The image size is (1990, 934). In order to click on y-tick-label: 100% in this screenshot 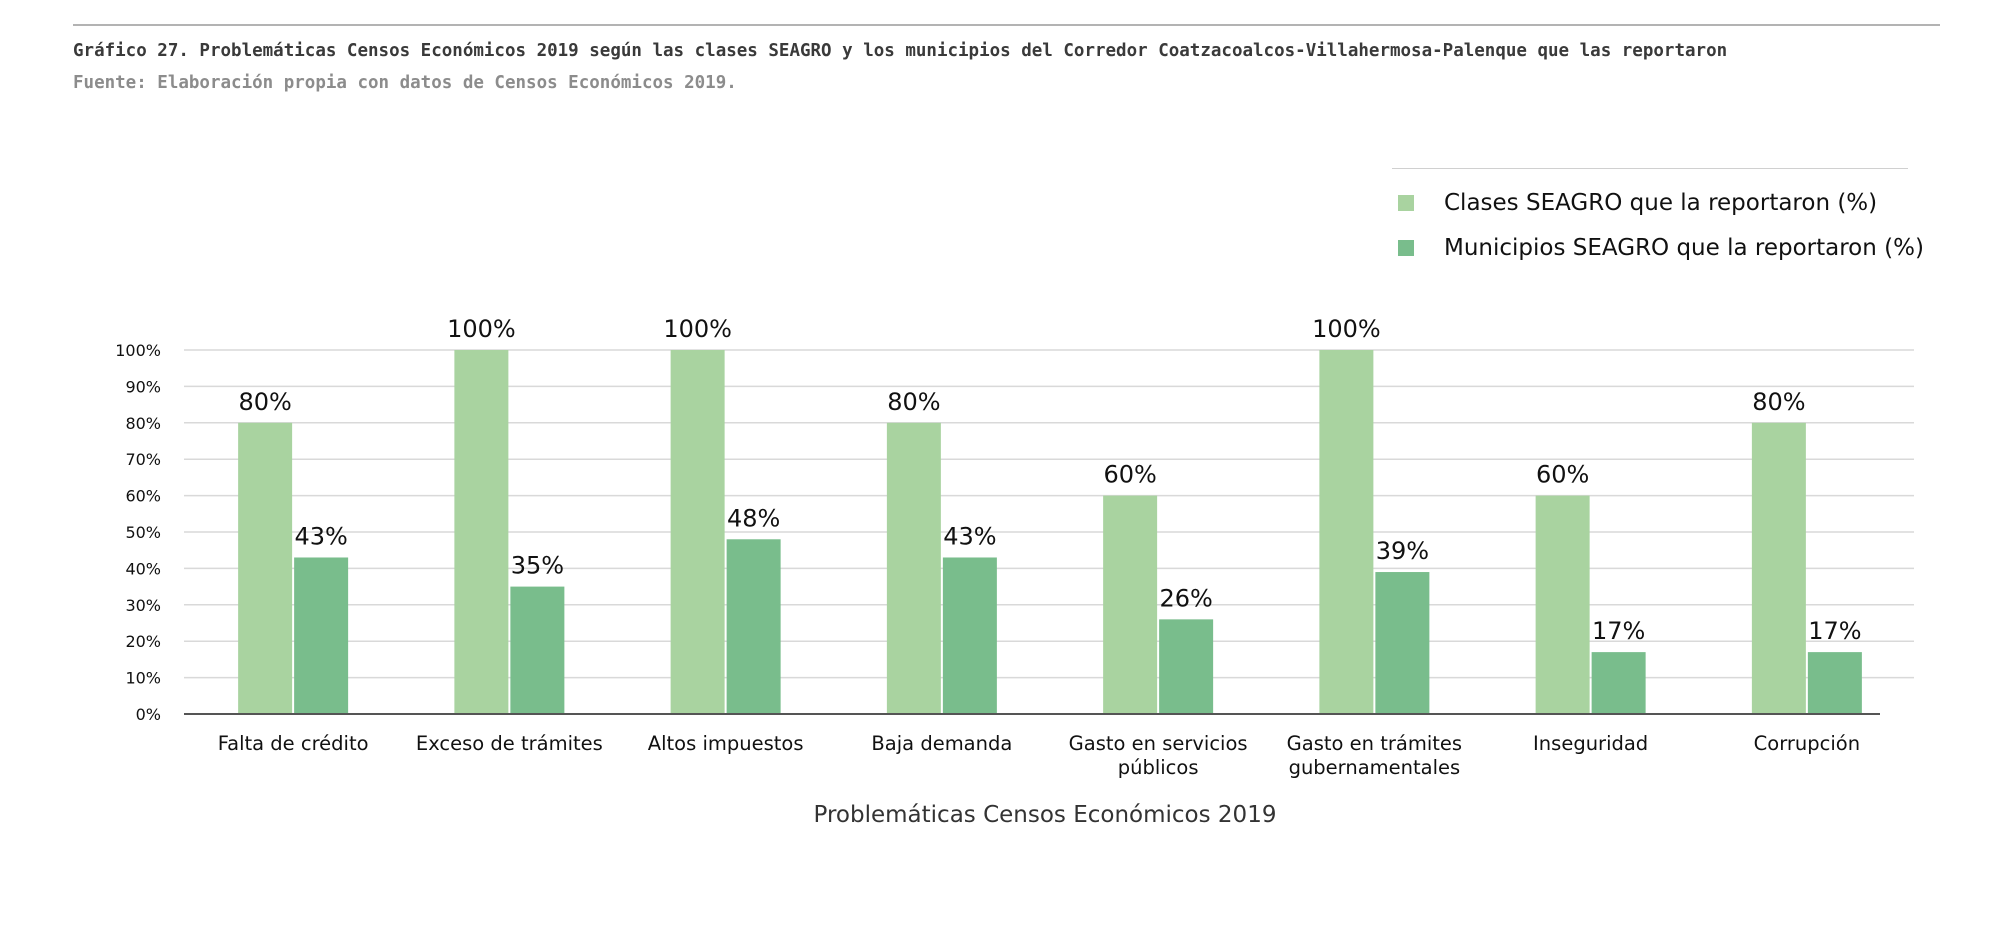, I will do `click(138, 350)`.